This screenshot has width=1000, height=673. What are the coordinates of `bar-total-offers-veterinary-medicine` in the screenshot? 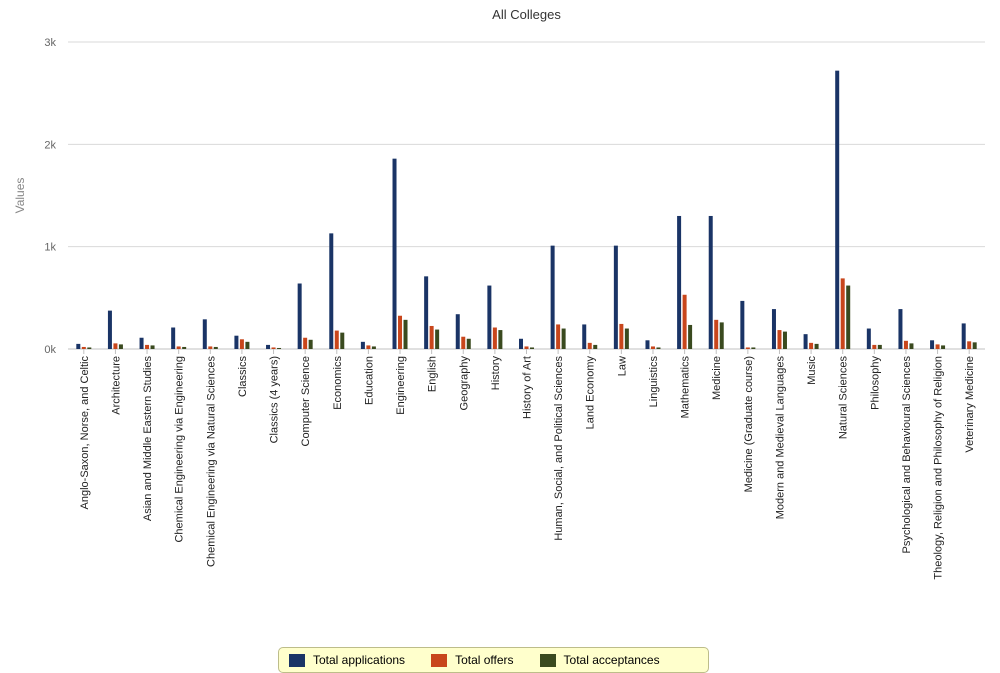 It's located at (969, 345).